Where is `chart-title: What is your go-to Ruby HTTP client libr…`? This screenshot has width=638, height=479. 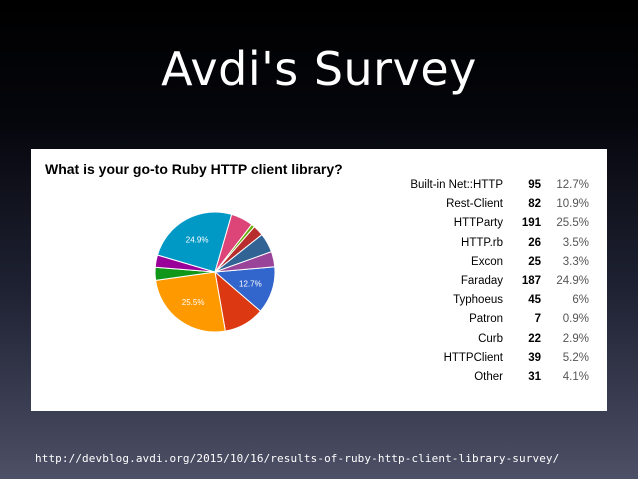 chart-title: What is your go-to Ruby HTTP client libr… is located at coordinates (194, 169).